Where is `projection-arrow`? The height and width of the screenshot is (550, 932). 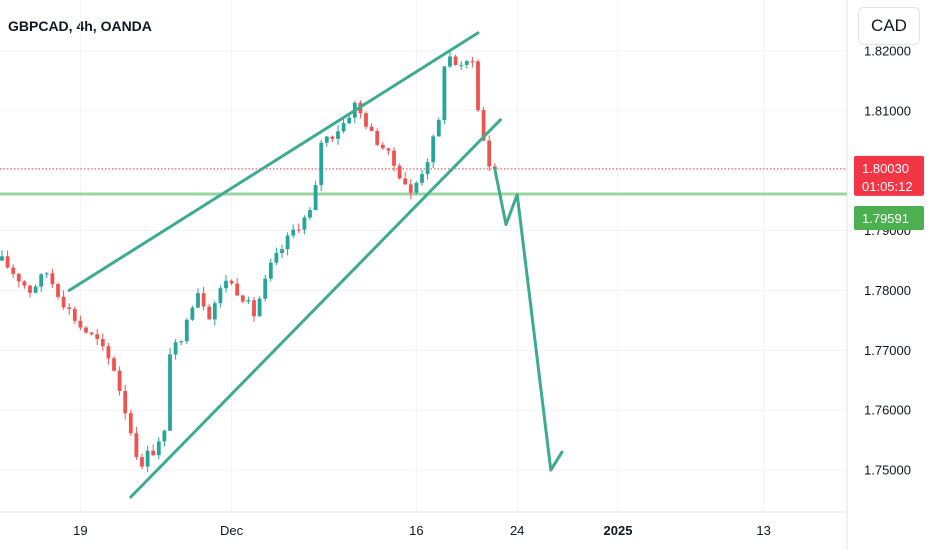 projection-arrow is located at coordinates (528, 319).